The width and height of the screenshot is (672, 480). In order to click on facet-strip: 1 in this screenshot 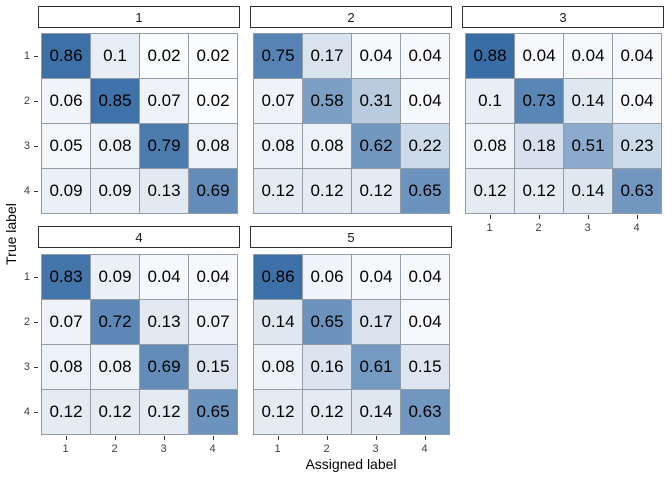, I will do `click(139, 17)`.